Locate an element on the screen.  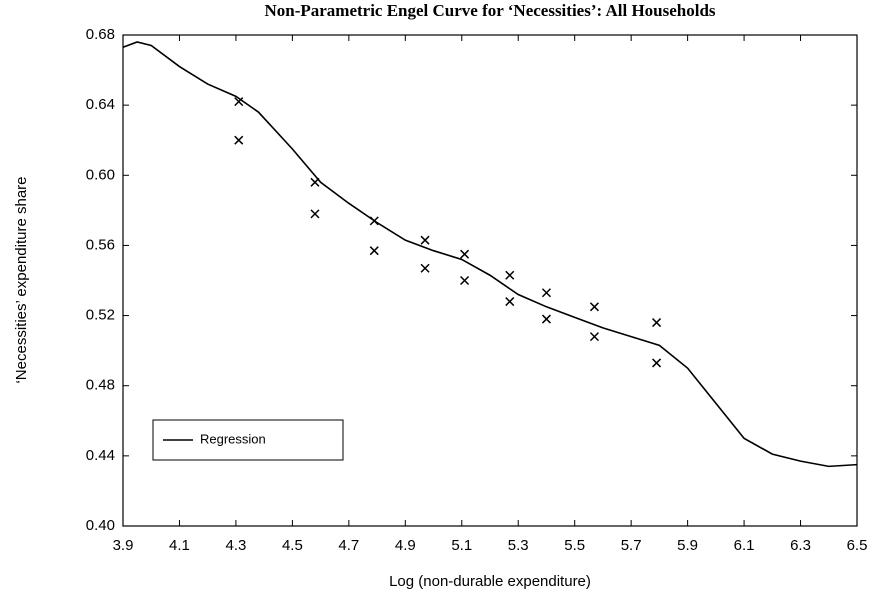
x-tick-label: 5.5 is located at coordinates (574, 545).